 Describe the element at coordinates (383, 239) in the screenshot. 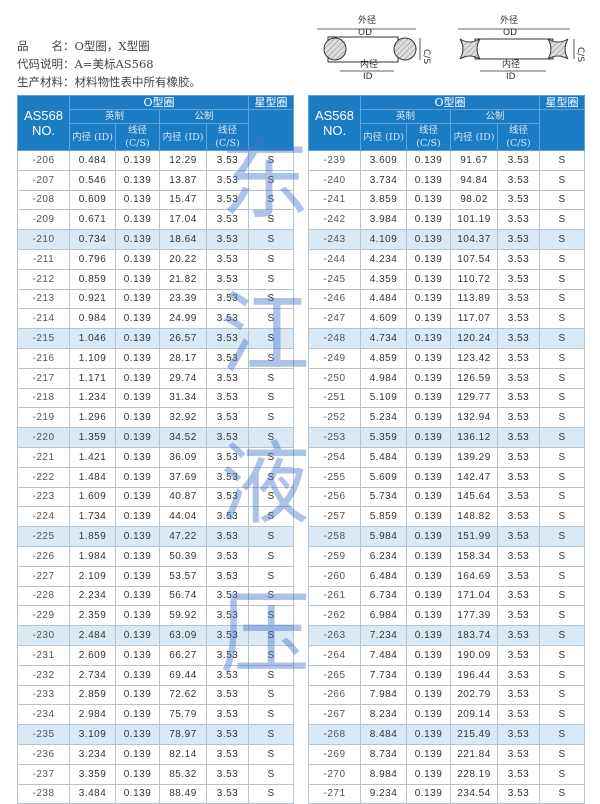

I see `table-cell: 4.109` at that location.